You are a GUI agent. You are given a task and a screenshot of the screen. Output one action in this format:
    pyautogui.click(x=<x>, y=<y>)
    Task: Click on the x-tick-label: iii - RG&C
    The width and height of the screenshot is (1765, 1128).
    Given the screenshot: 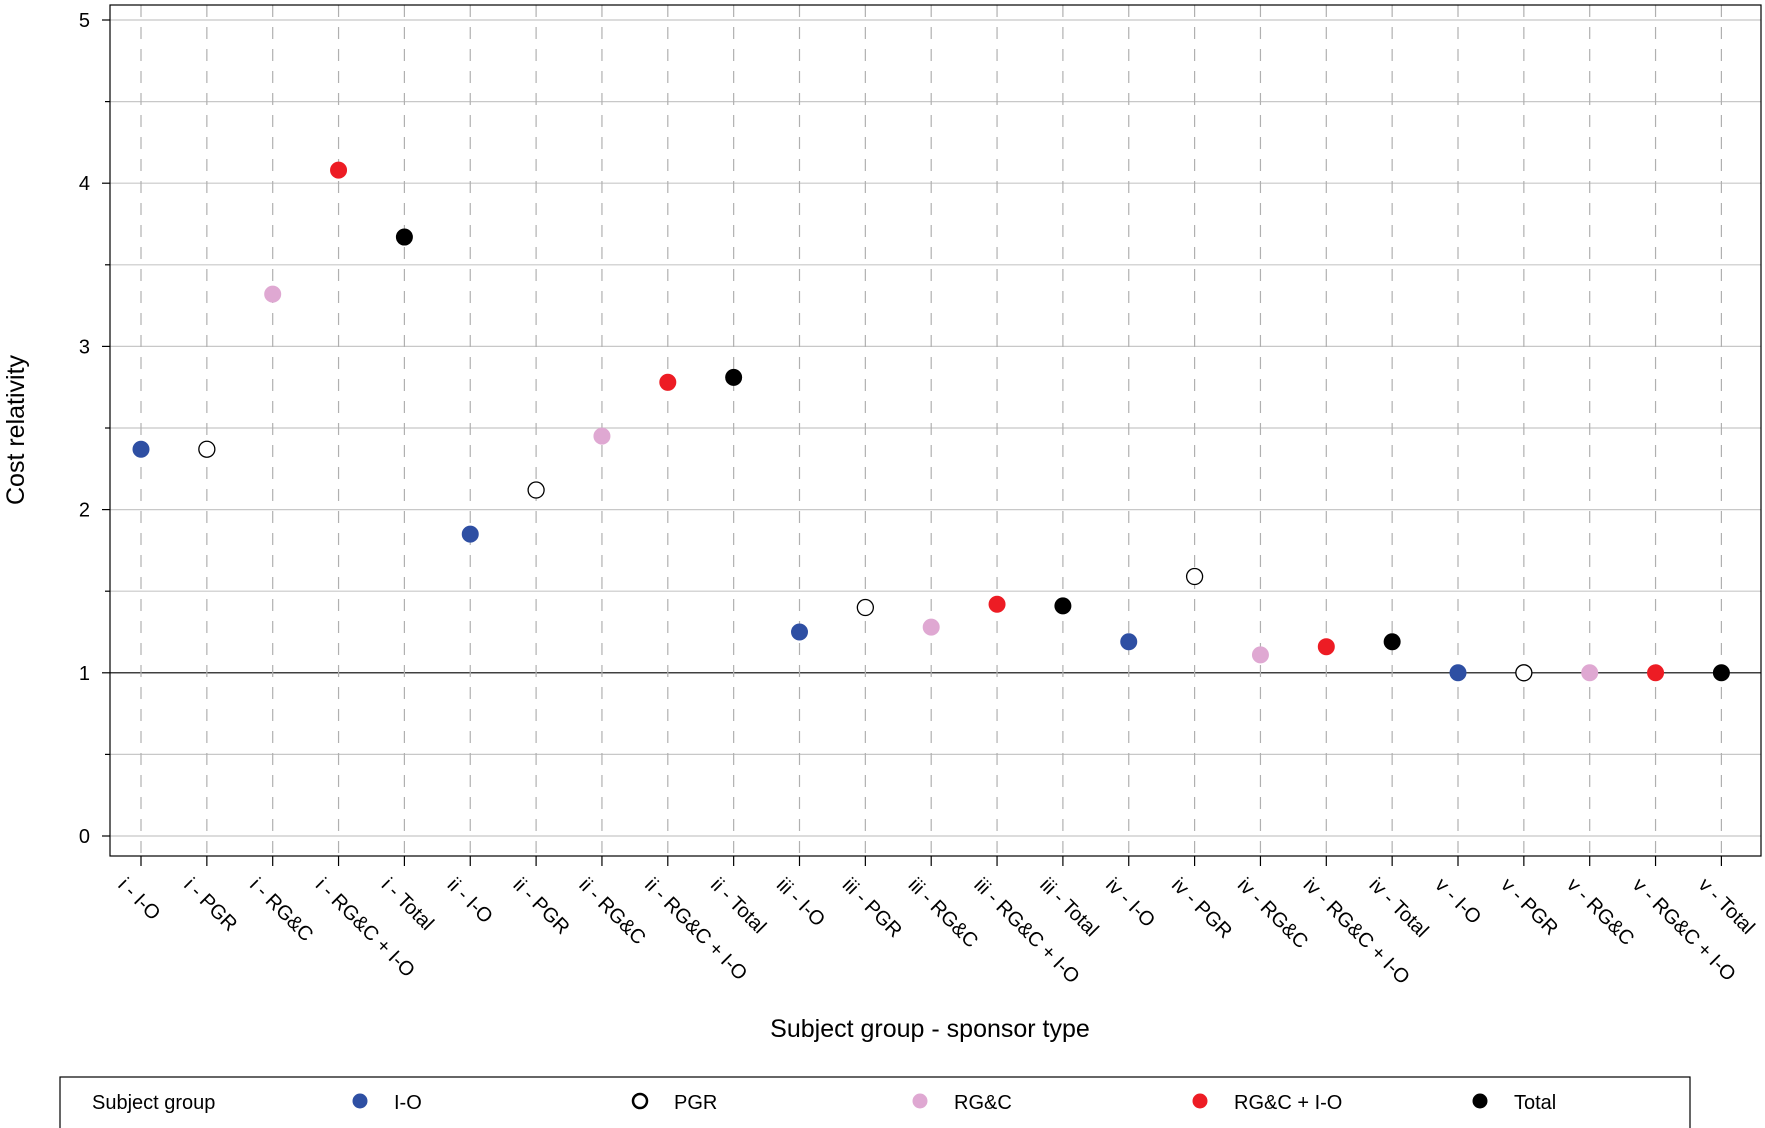 What is the action you would take?
    pyautogui.click(x=943, y=913)
    